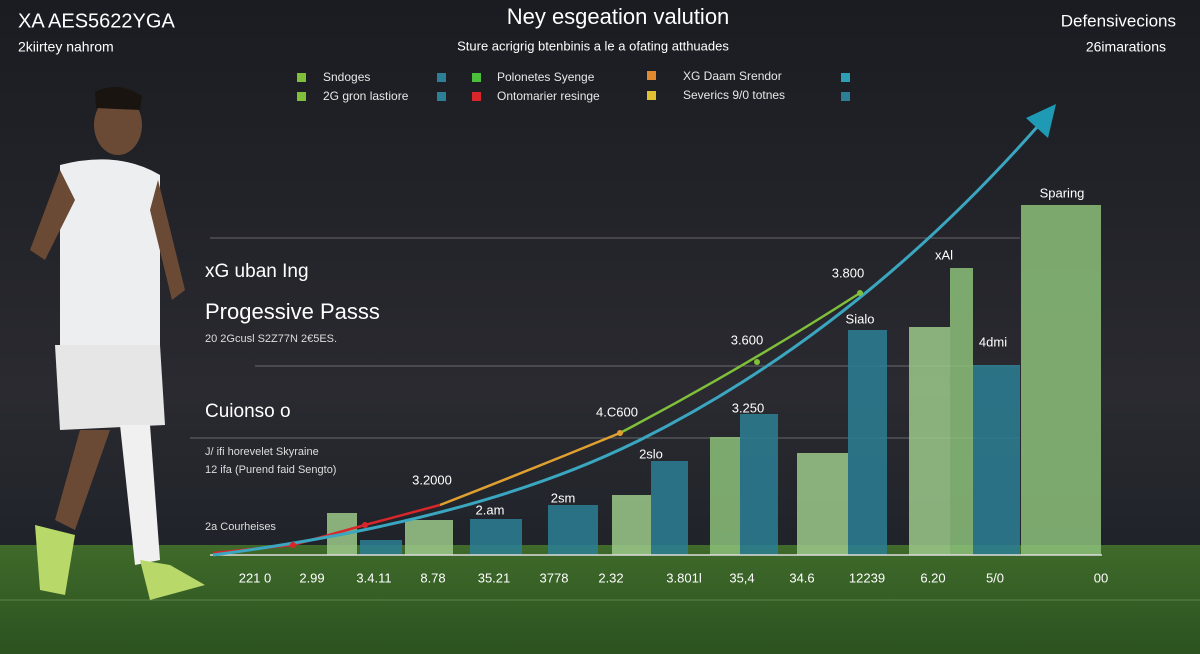 The image size is (1200, 654). I want to click on annotation: 3.800, so click(848, 272).